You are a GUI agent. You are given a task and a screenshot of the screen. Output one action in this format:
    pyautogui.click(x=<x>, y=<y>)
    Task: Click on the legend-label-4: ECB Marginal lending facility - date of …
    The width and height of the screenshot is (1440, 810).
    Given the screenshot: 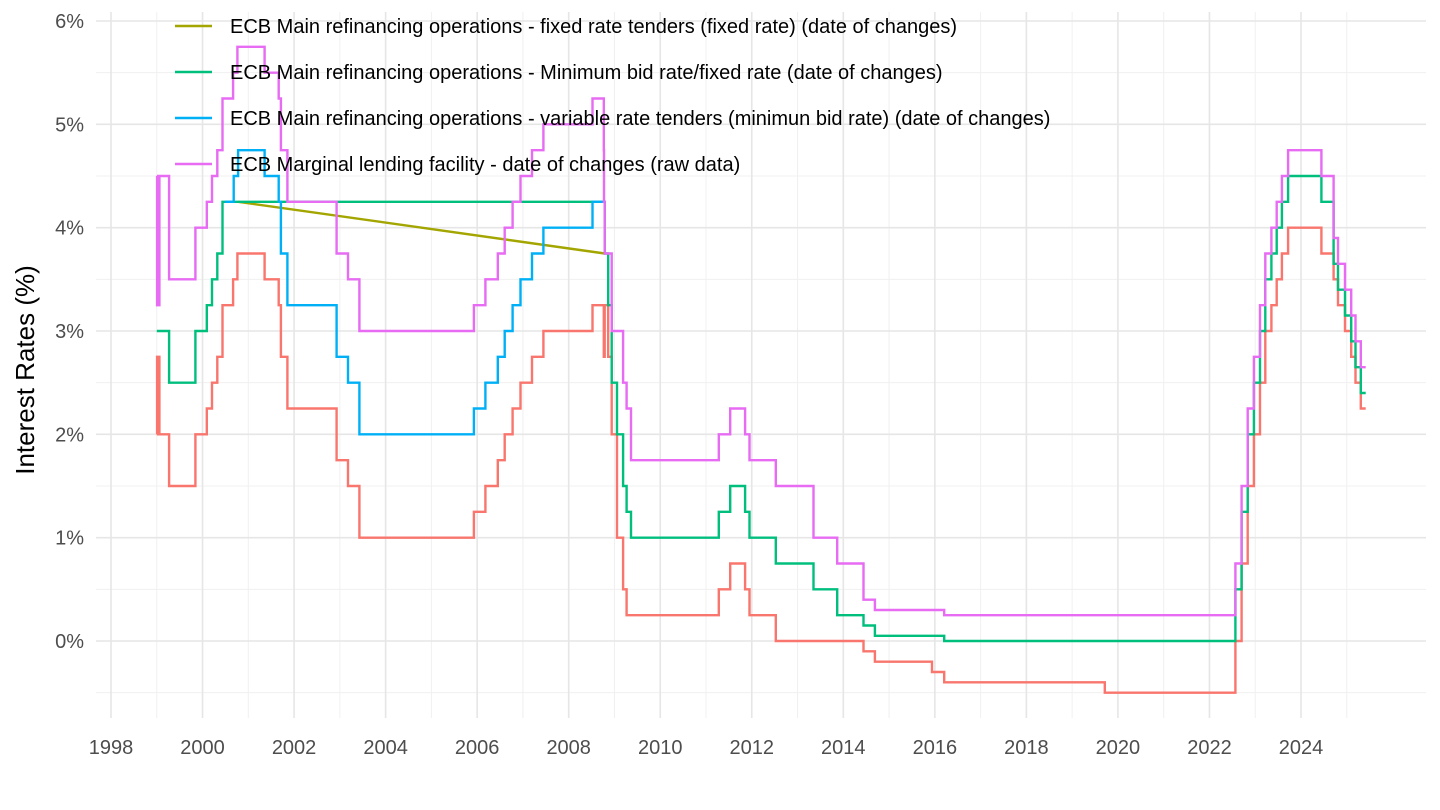 What is the action you would take?
    pyautogui.click(x=485, y=165)
    